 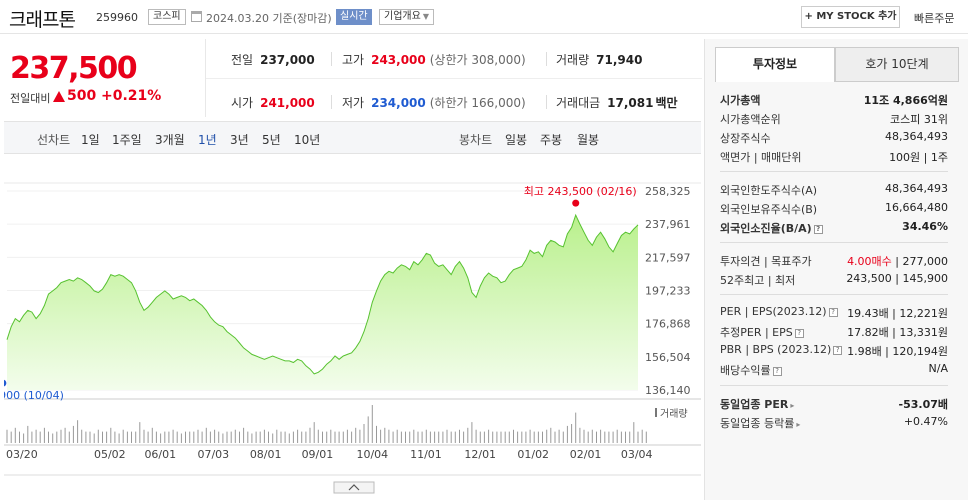 I want to click on collapse-handle, so click(x=354, y=487).